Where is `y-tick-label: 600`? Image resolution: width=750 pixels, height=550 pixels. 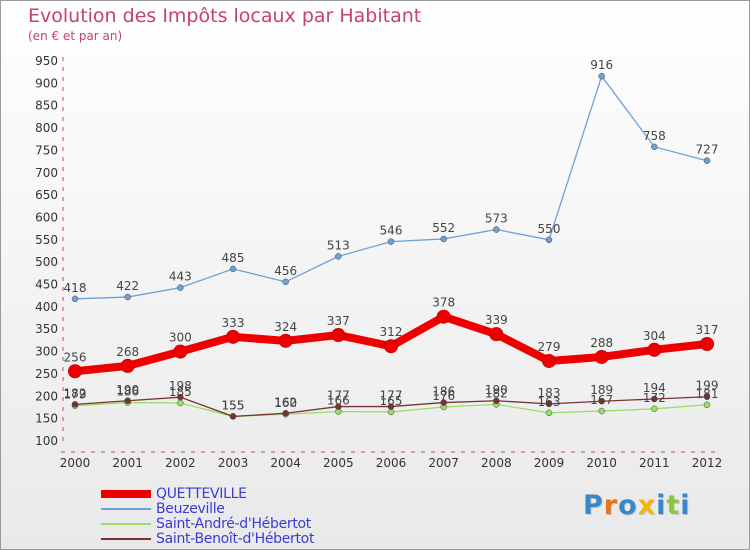
y-tick-label: 600 is located at coordinates (46, 217).